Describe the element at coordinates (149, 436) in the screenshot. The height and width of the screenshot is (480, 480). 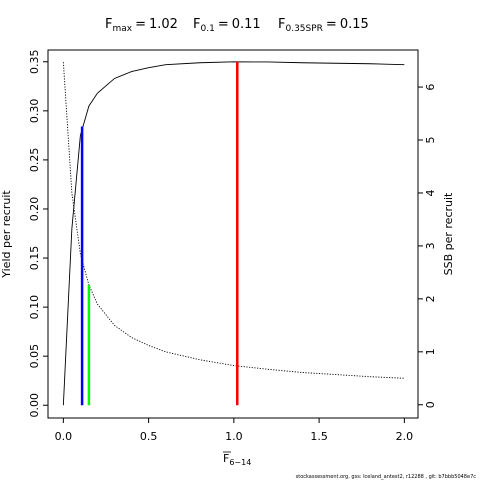
I see `x-tick-label: 0.5` at that location.